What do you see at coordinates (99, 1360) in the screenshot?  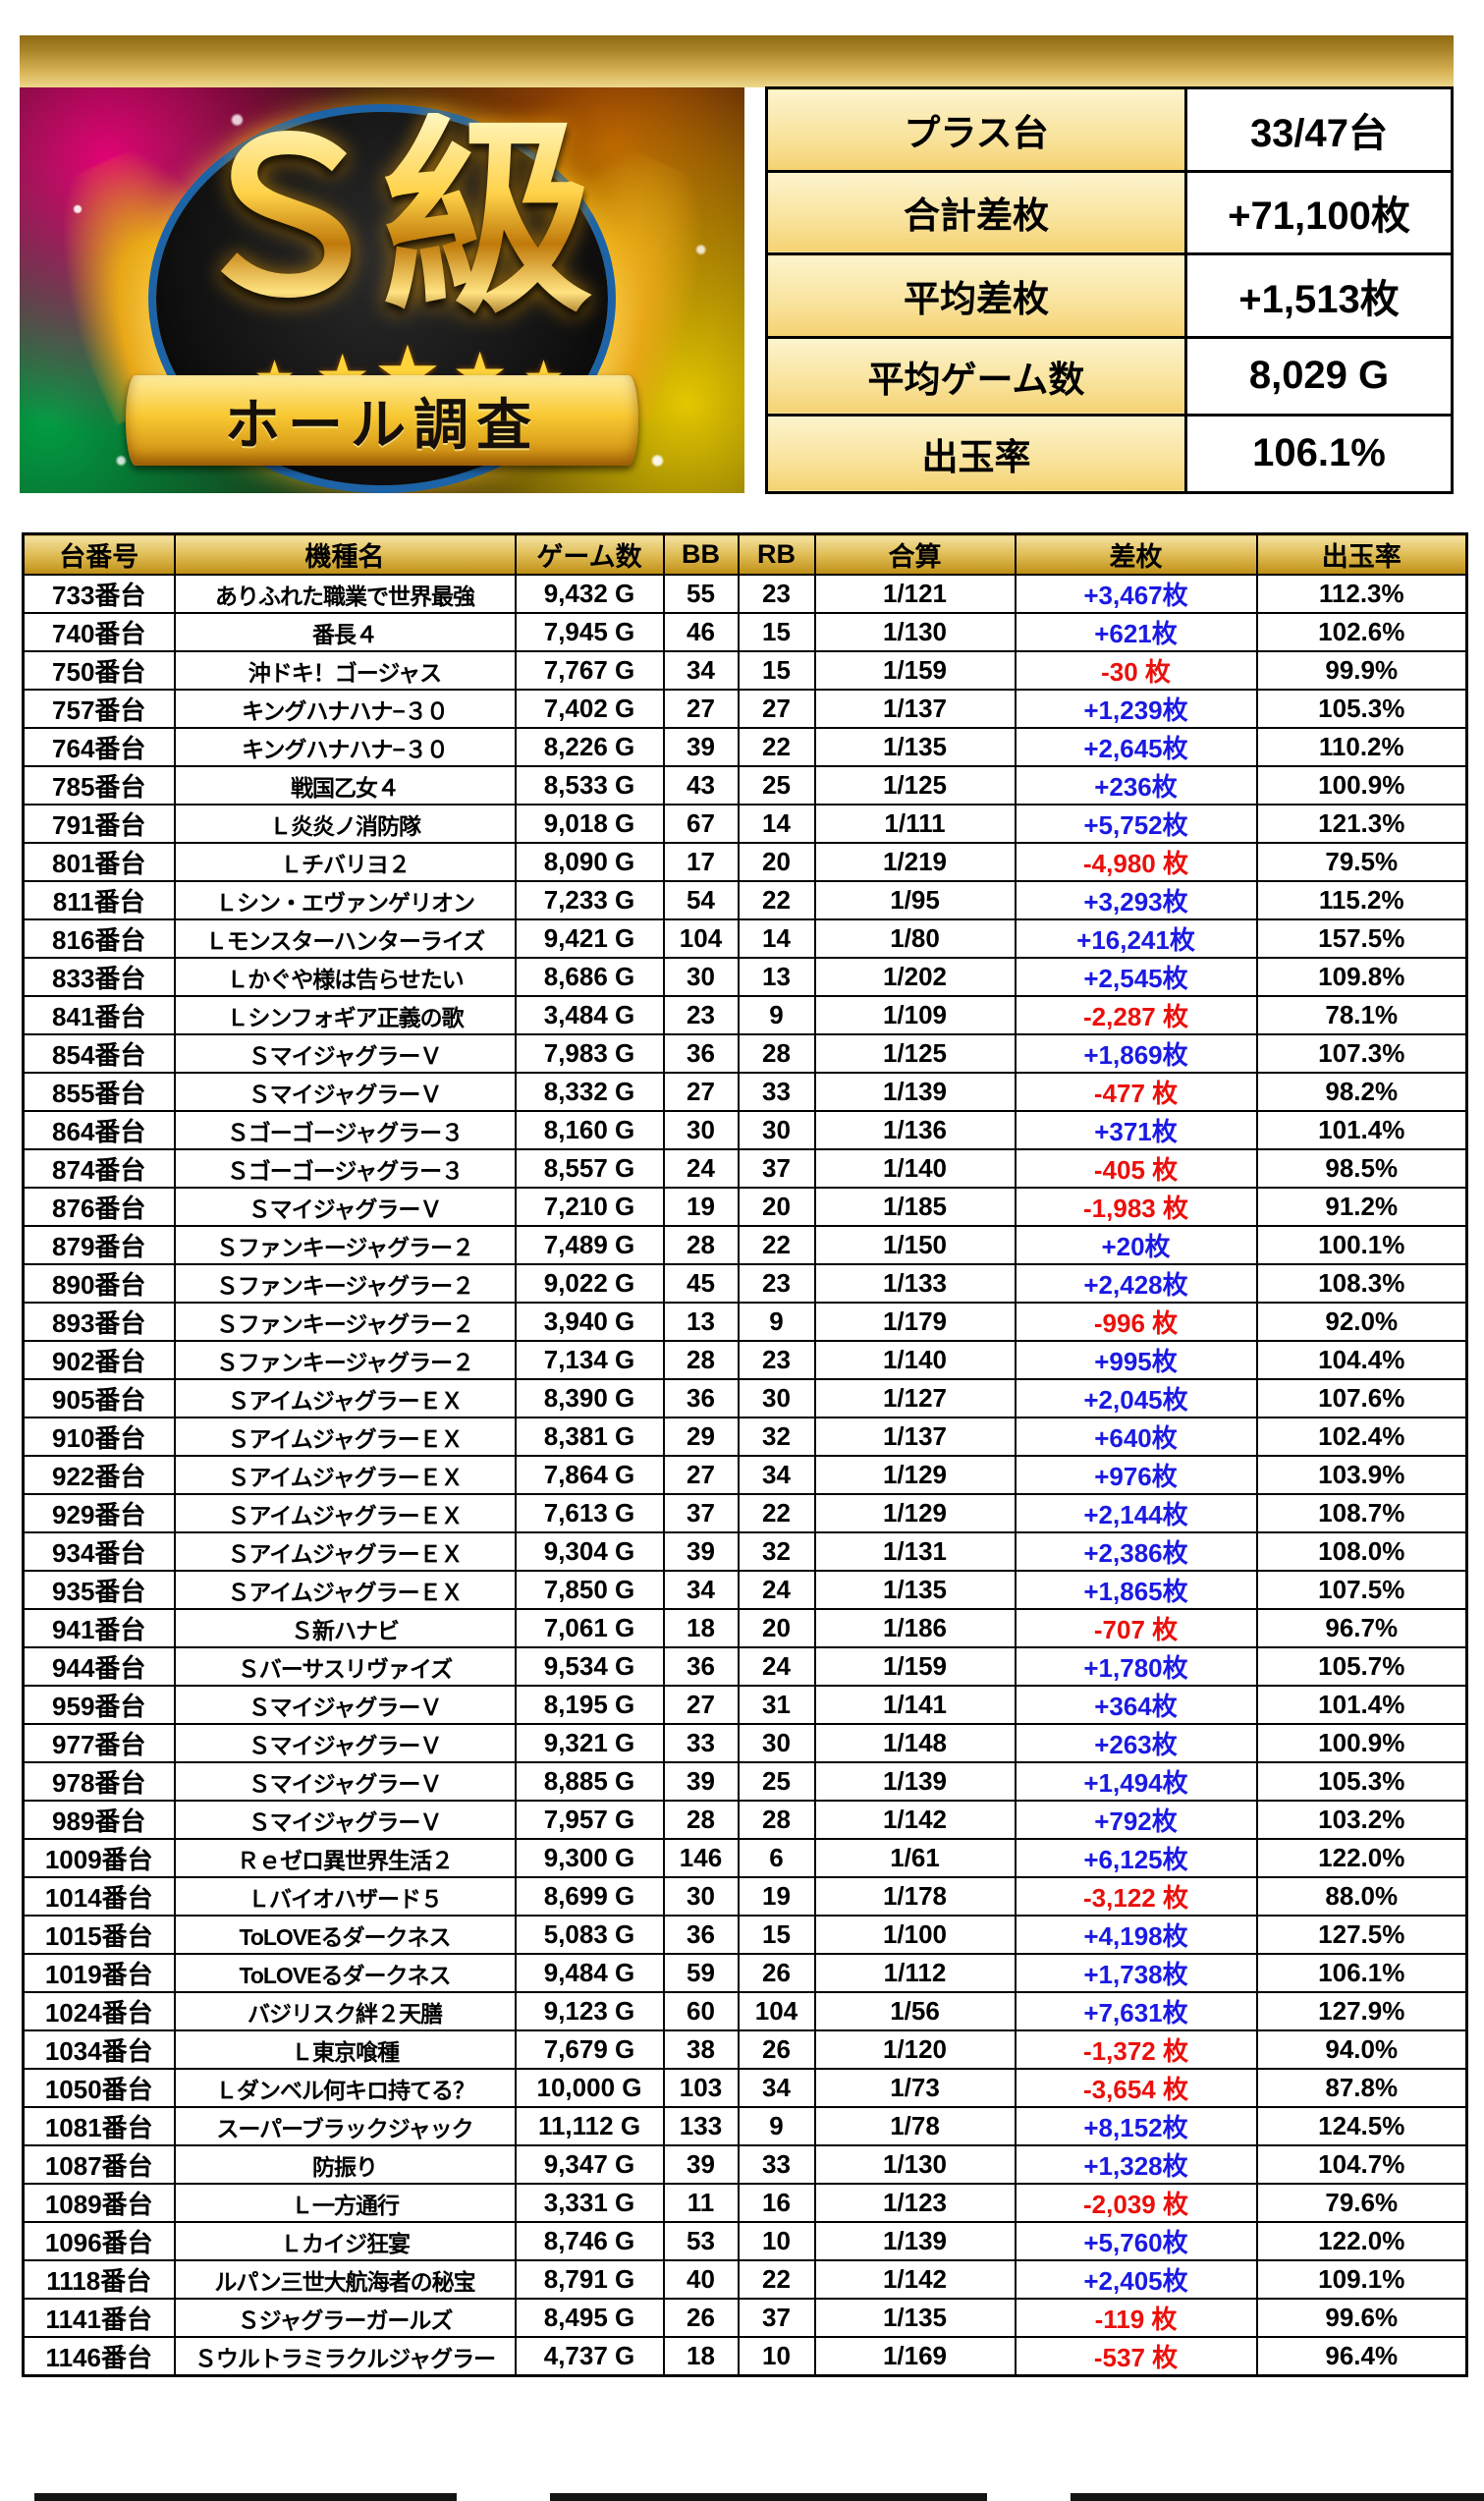 I see `cell-machine-number: 902番台` at bounding box center [99, 1360].